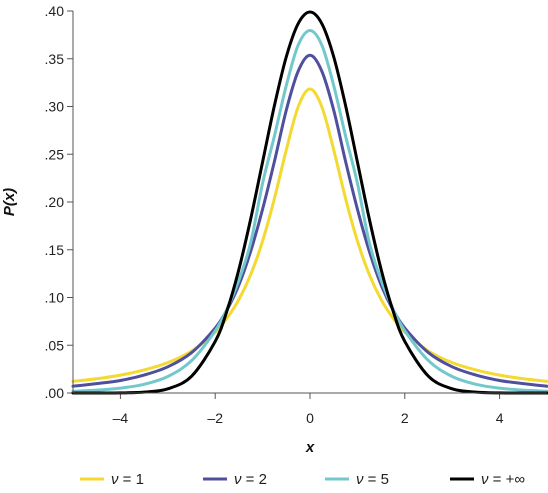  What do you see at coordinates (55, 11) in the screenshot?
I see `y-tick-label: .40` at bounding box center [55, 11].